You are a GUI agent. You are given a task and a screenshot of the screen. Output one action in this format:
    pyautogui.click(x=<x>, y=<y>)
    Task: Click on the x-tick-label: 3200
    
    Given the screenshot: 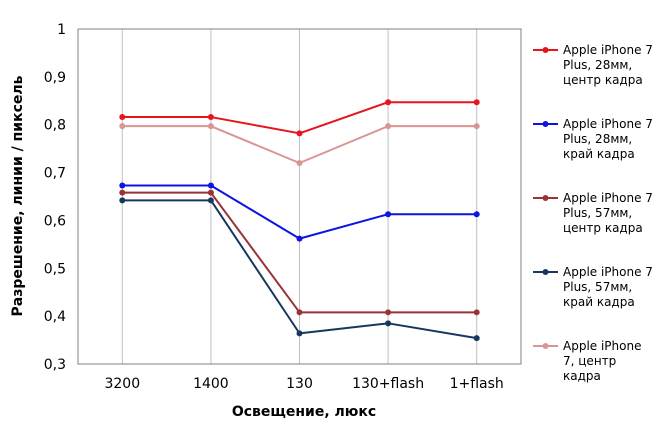 What is the action you would take?
    pyautogui.click(x=122, y=384)
    